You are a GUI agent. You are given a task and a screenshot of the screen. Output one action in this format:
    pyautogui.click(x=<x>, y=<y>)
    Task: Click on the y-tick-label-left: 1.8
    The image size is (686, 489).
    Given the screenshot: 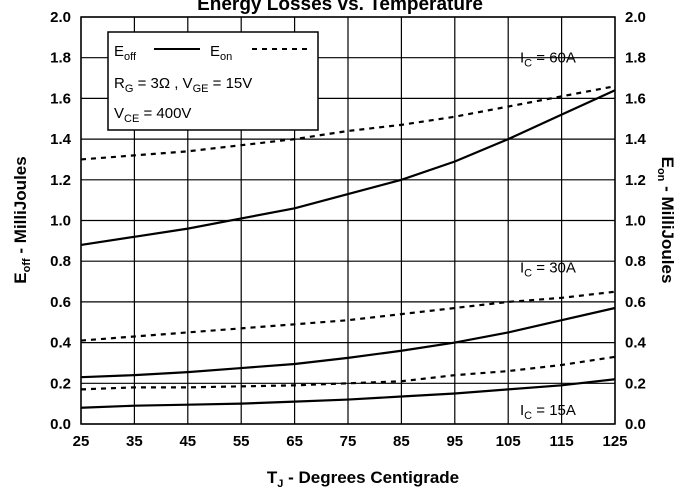 What is the action you would take?
    pyautogui.click(x=60, y=58)
    